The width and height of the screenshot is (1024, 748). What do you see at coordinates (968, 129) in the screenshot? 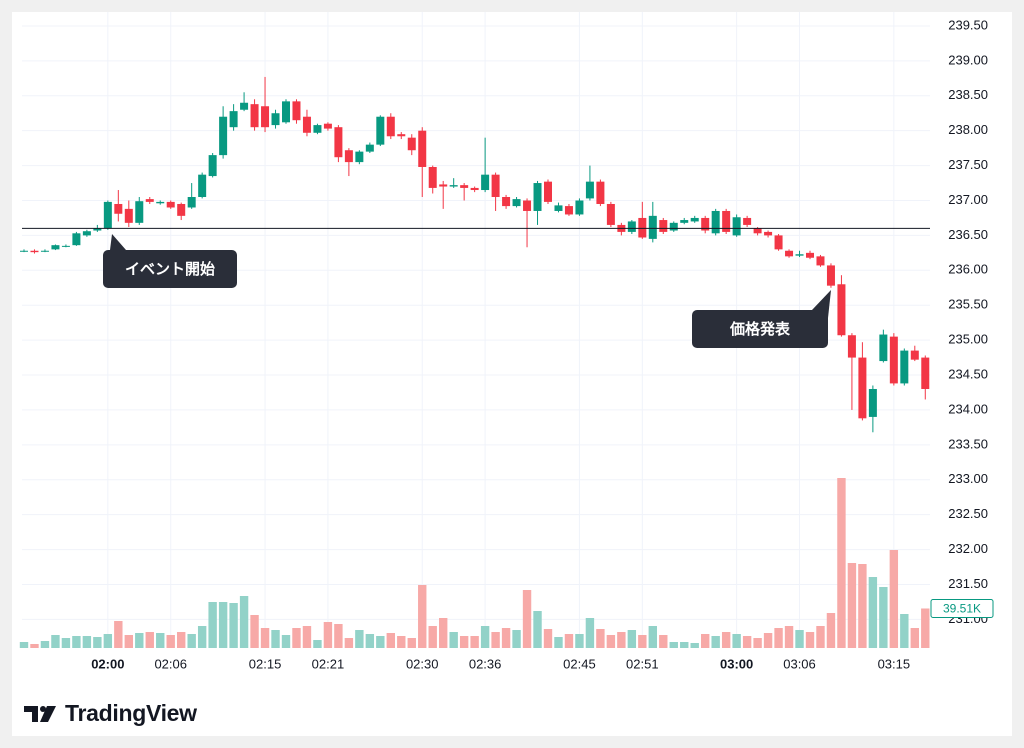
I see `y-tick-label: 238.00` at bounding box center [968, 129].